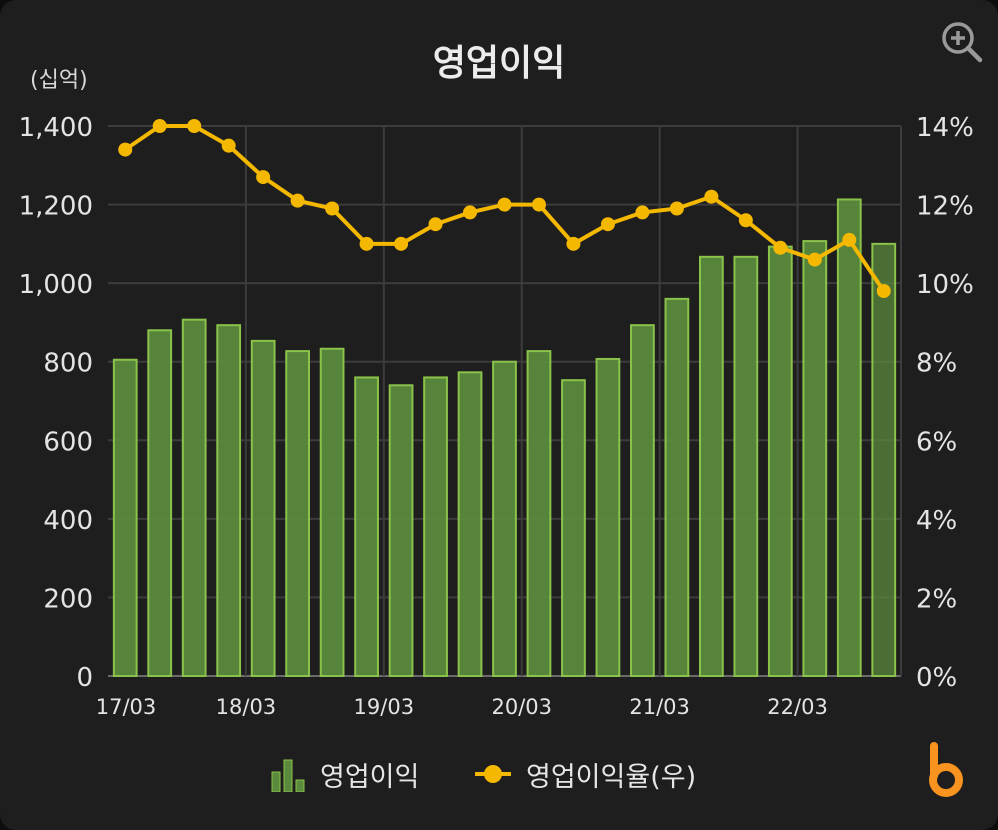  Describe the element at coordinates (246, 707) in the screenshot. I see `x-tick-label: 18/03` at that location.